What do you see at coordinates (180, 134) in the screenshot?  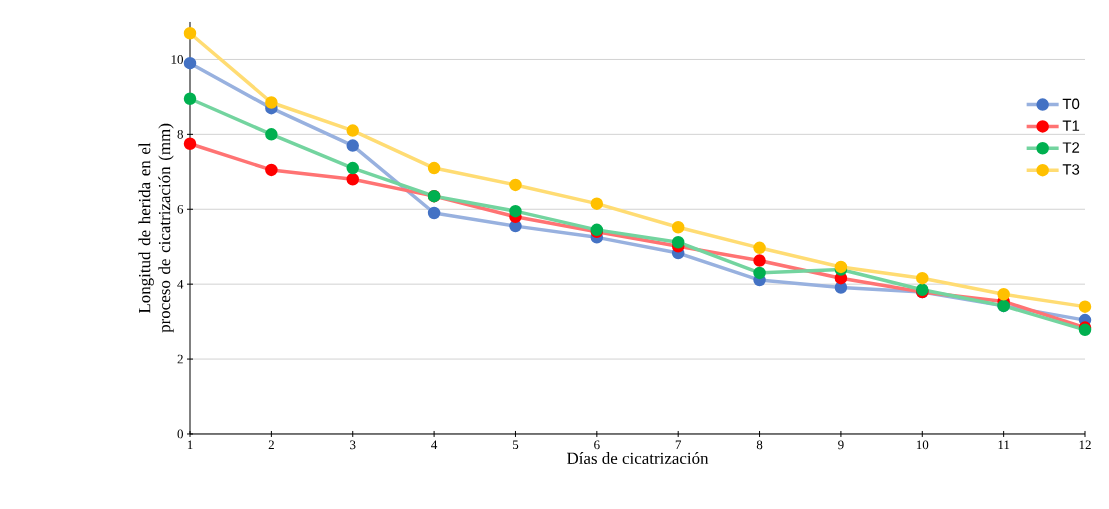 I see `y-tick-label: 8` at bounding box center [180, 134].